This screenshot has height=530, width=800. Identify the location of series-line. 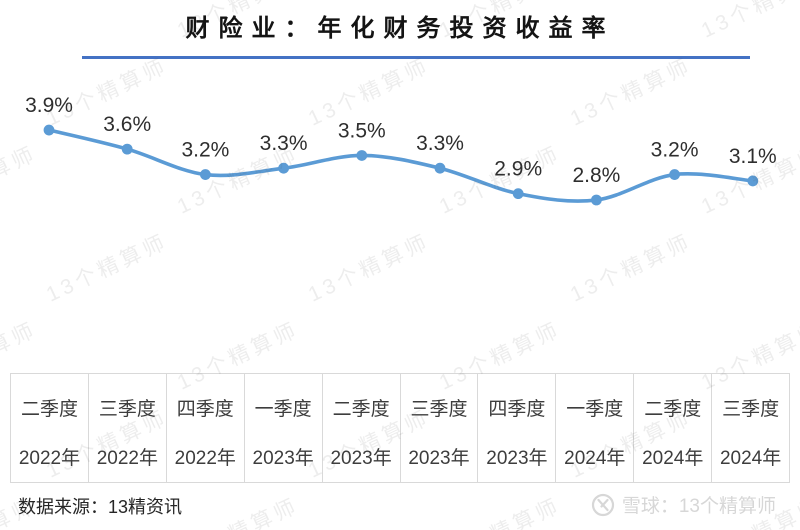
(401, 165).